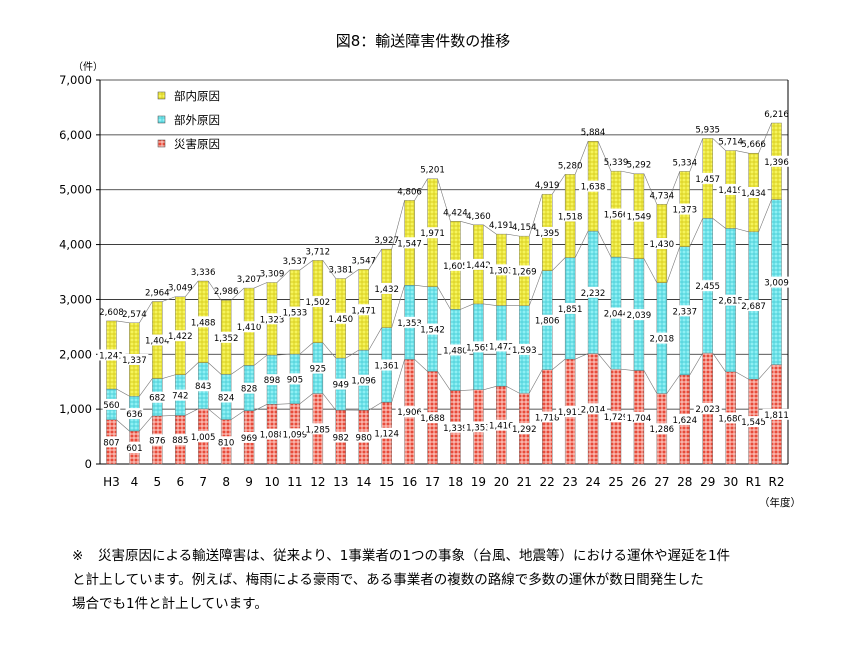  What do you see at coordinates (570, 310) in the screenshot?
I see `data-label: 1,851` at bounding box center [570, 310].